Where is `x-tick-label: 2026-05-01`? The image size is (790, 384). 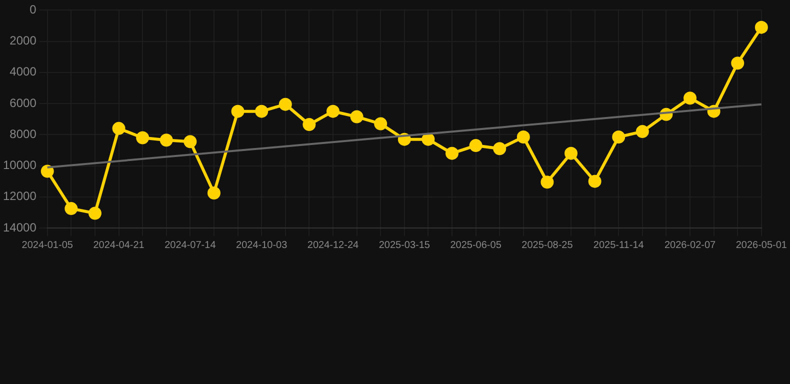 x-tick-label: 2026-05-01 is located at coordinates (762, 245).